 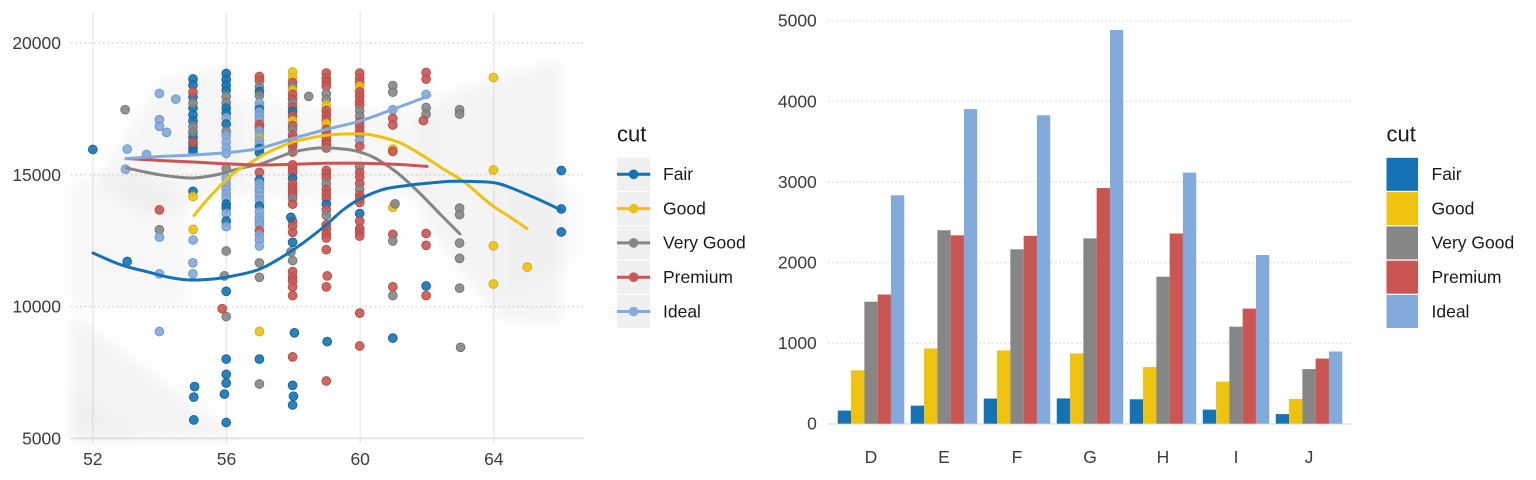 I want to click on svg-text: D, so click(x=871, y=457).